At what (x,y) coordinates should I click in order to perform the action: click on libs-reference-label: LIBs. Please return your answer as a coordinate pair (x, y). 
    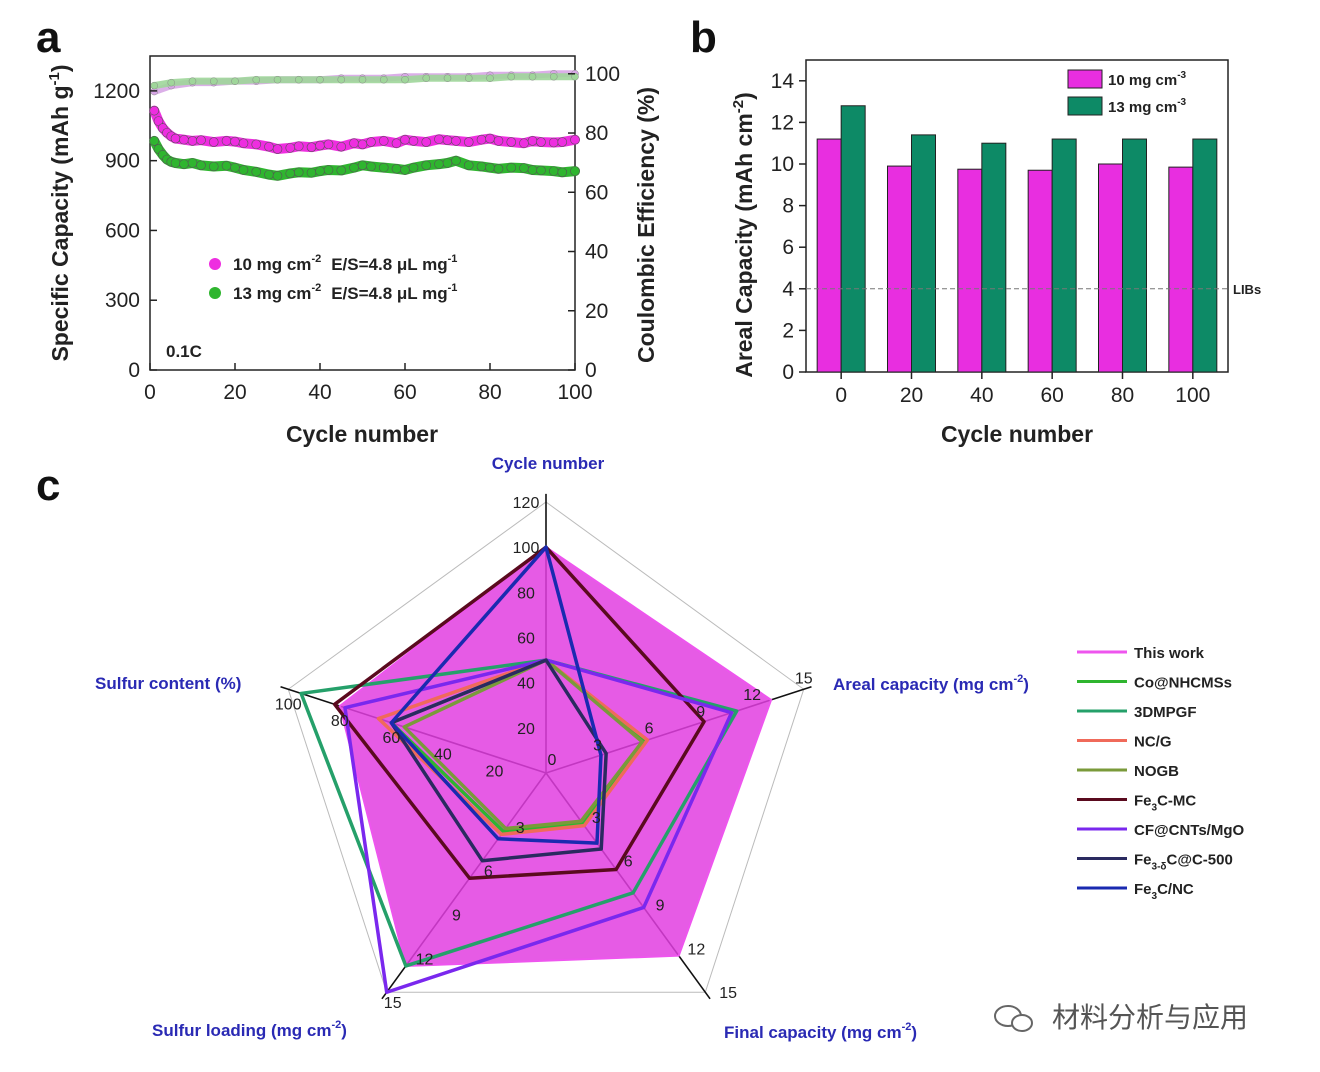
    Looking at the image, I should click on (1247, 289).